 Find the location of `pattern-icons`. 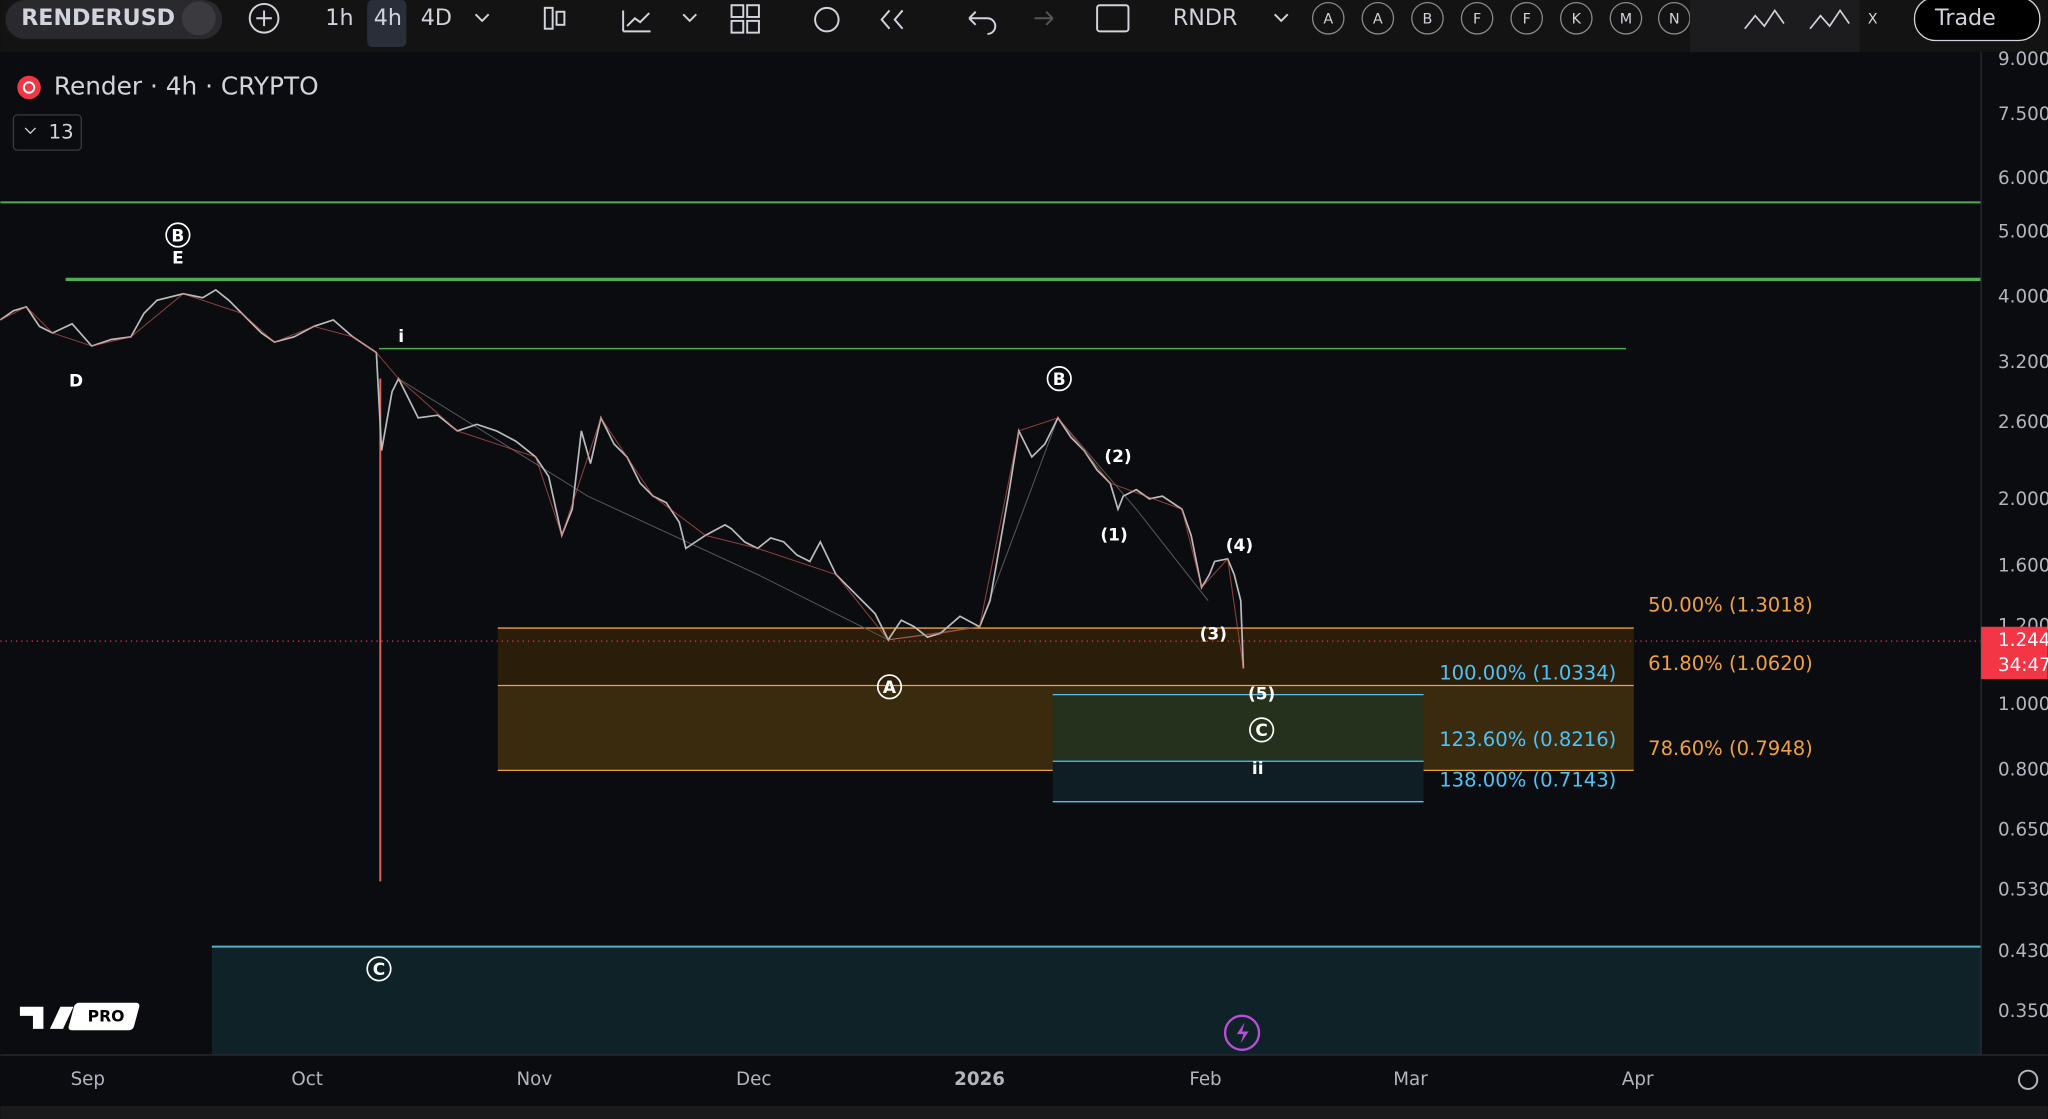

pattern-icons is located at coordinates (1797, 19).